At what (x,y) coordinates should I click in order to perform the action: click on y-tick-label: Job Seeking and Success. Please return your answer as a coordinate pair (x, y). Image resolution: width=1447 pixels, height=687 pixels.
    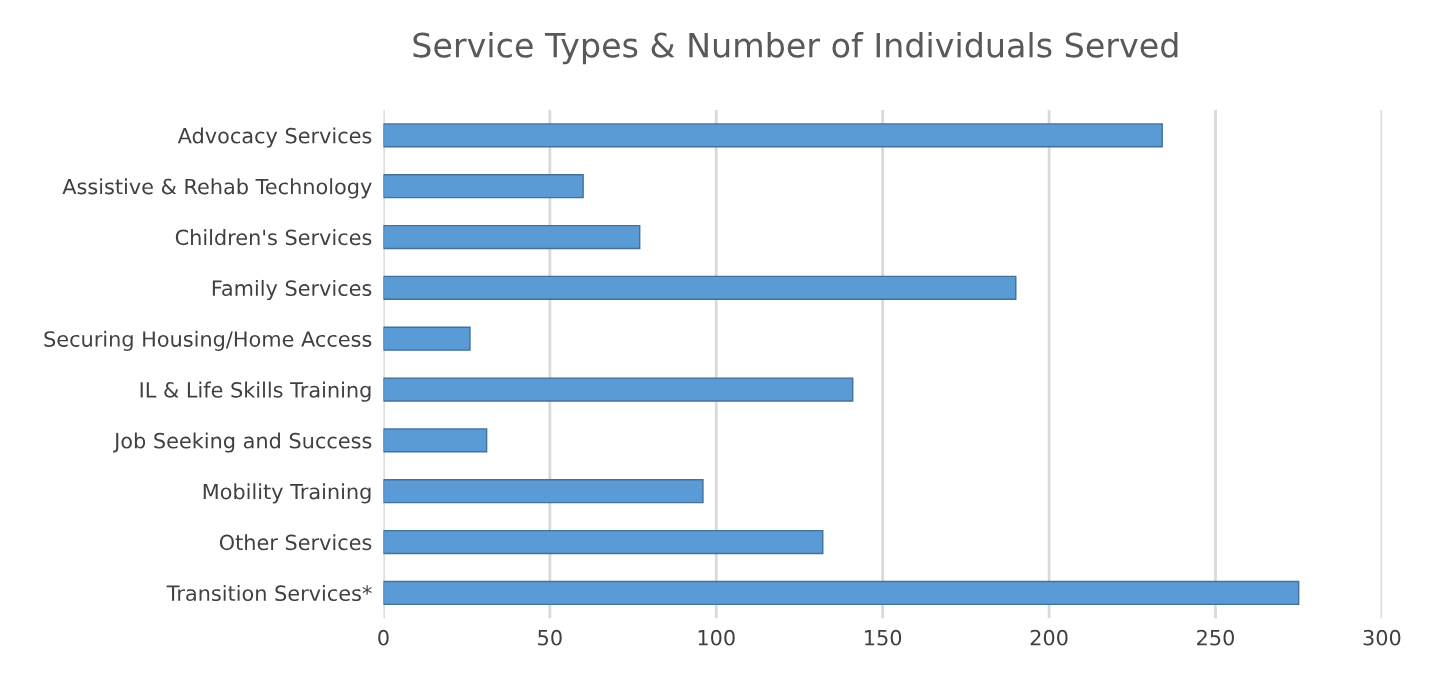
    Looking at the image, I should click on (242, 442).